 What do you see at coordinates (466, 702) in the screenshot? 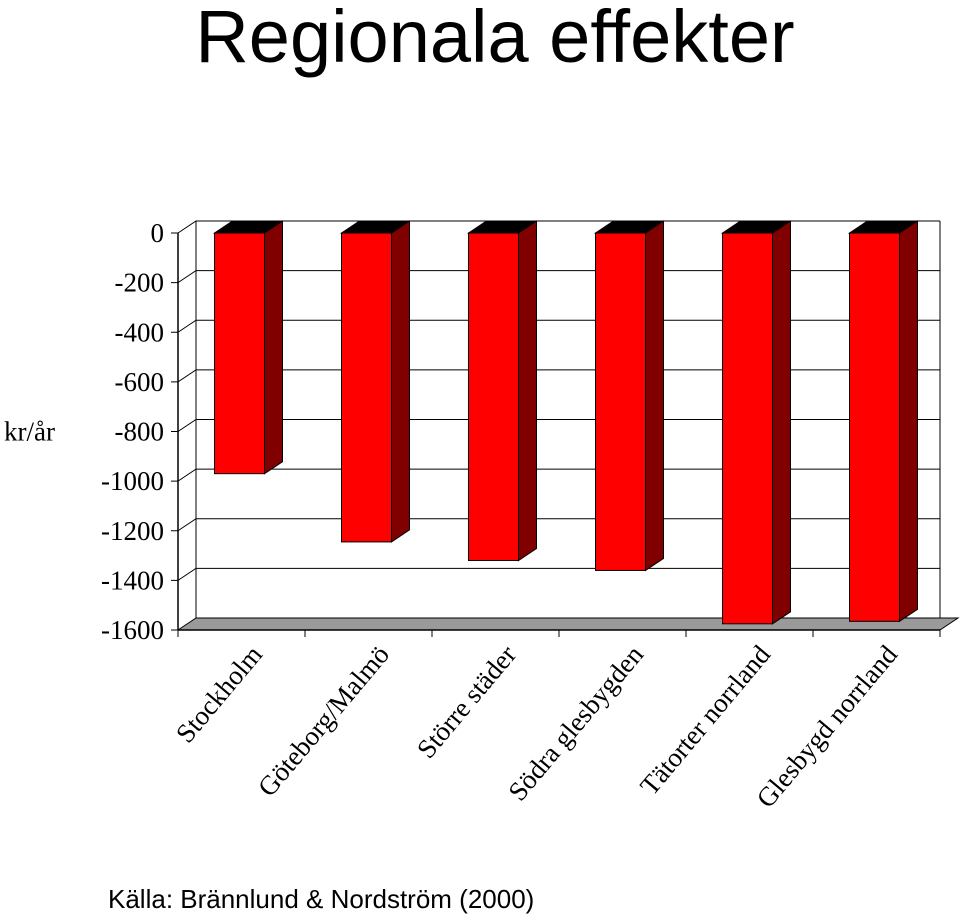
I see `x-tick-label: Större städer` at bounding box center [466, 702].